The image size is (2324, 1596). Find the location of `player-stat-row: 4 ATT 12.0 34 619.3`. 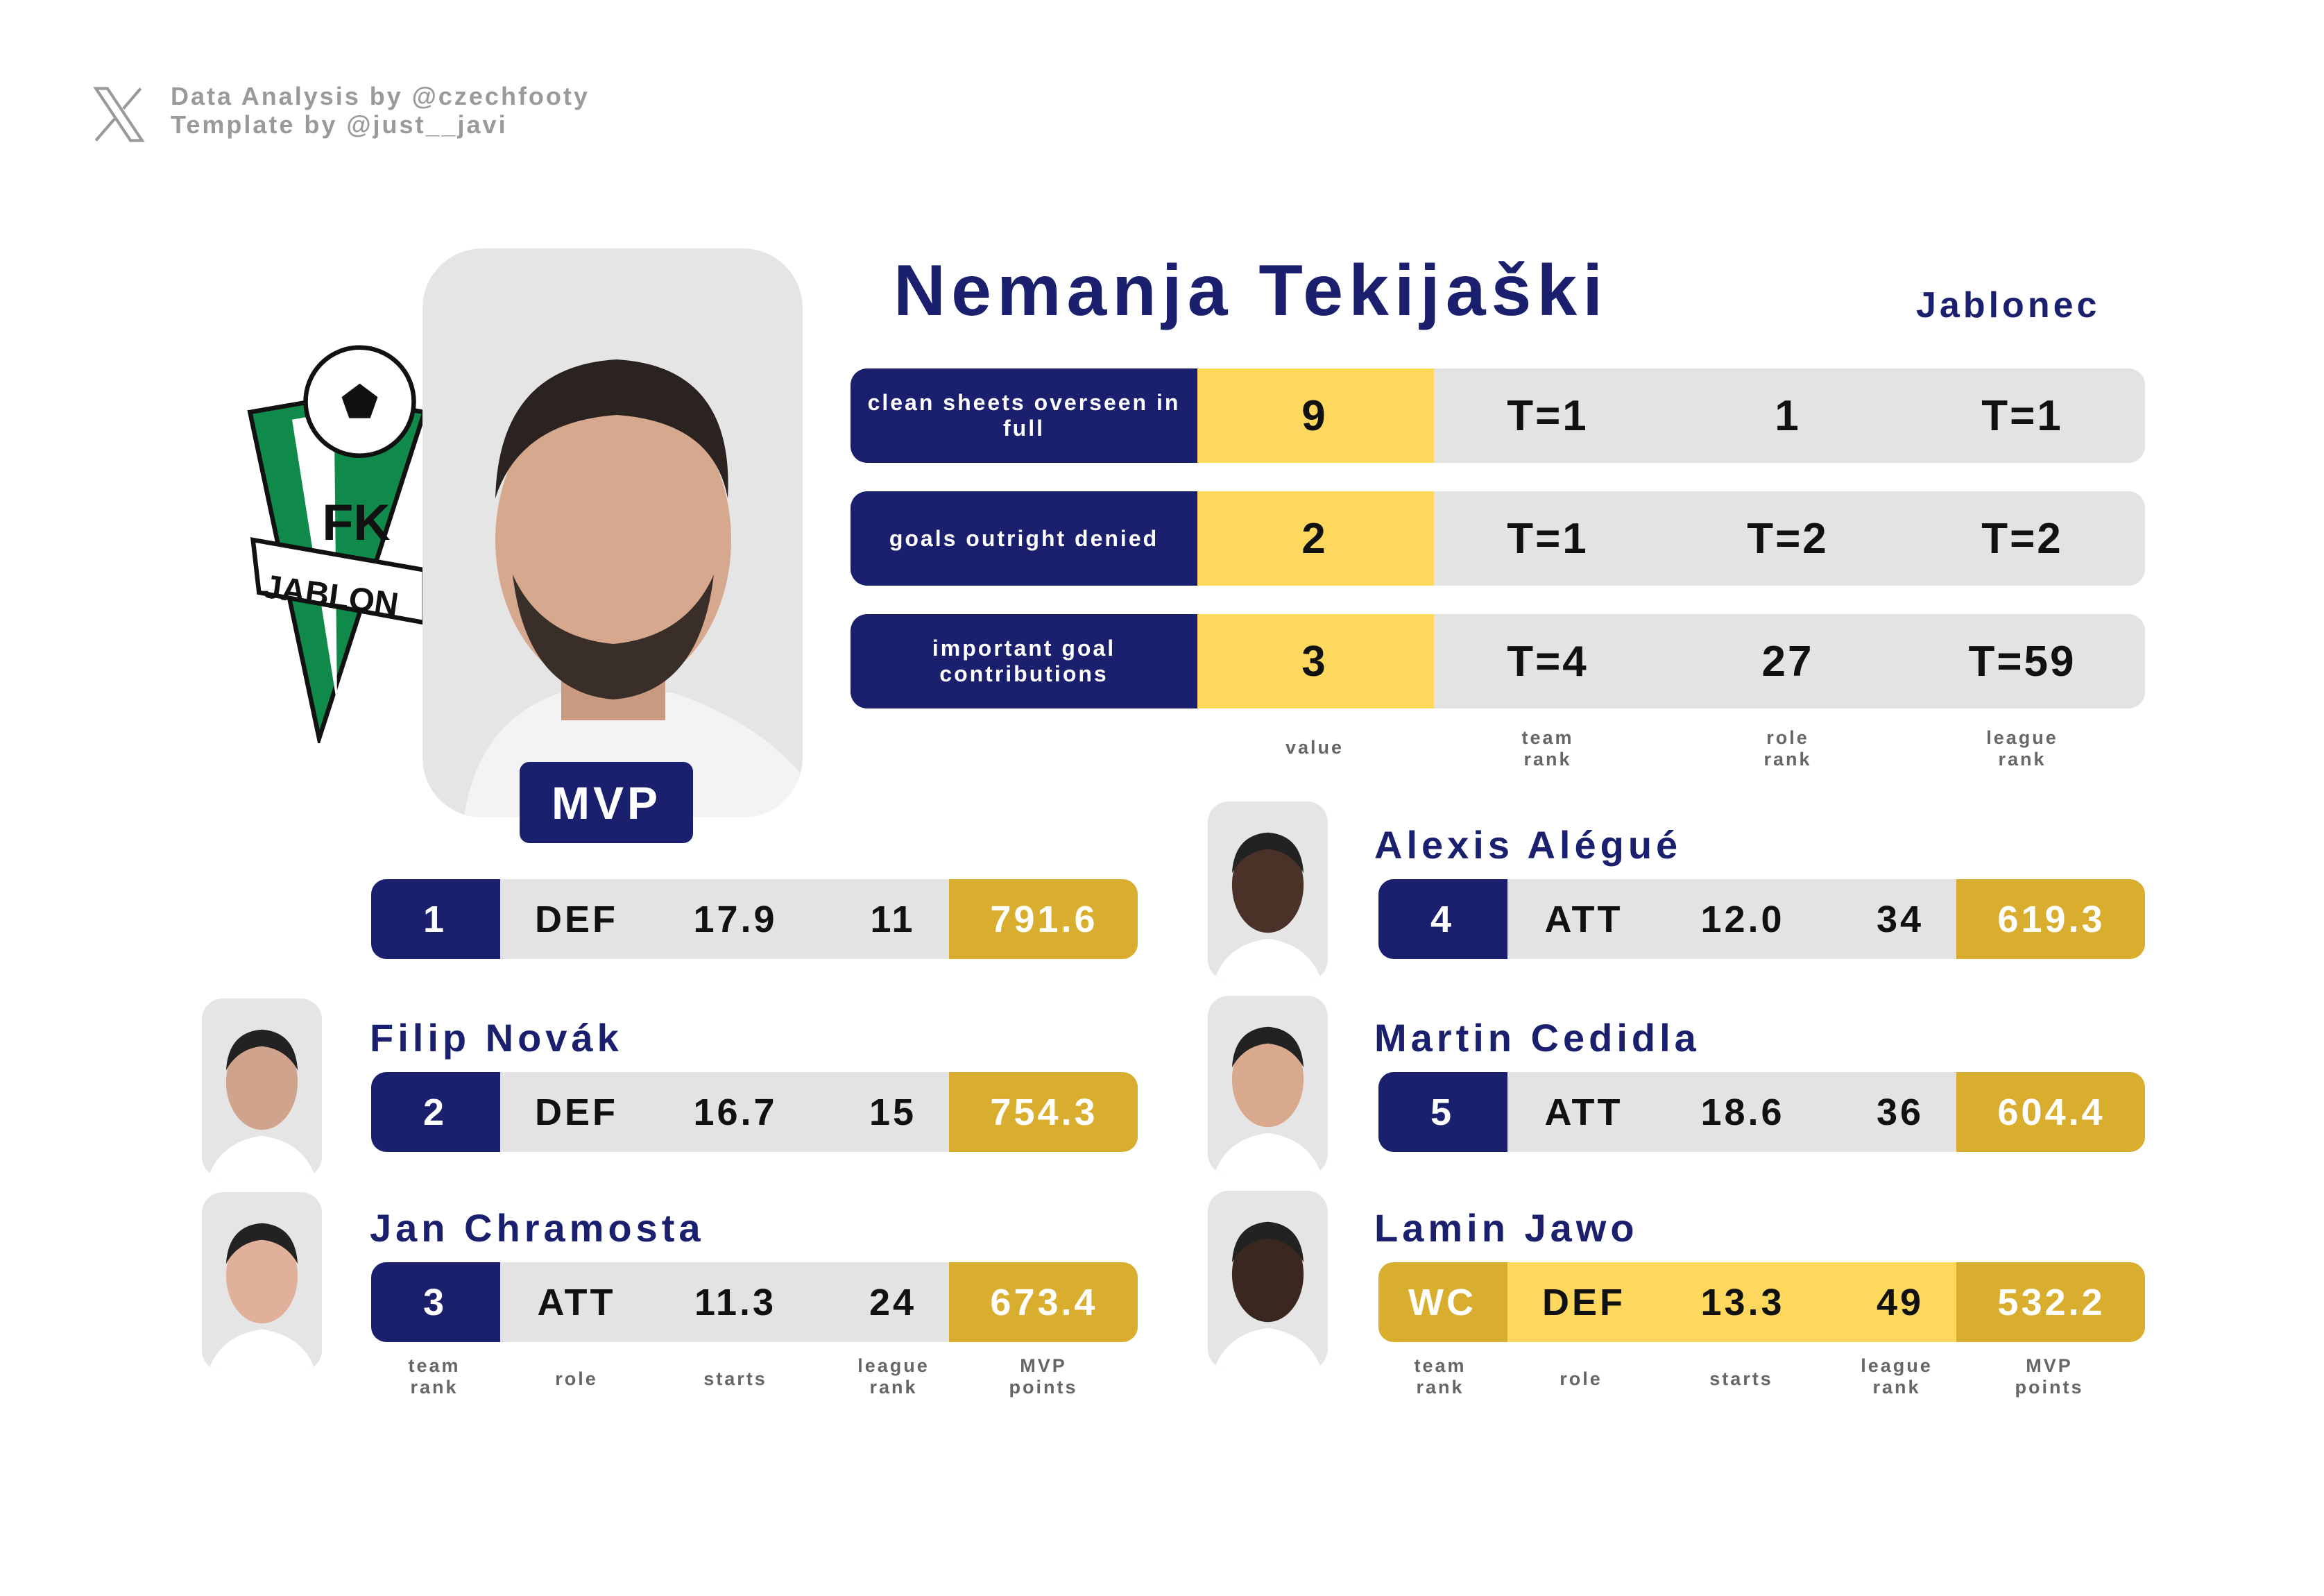

player-stat-row: 4 ATT 12.0 34 619.3 is located at coordinates (1761, 919).